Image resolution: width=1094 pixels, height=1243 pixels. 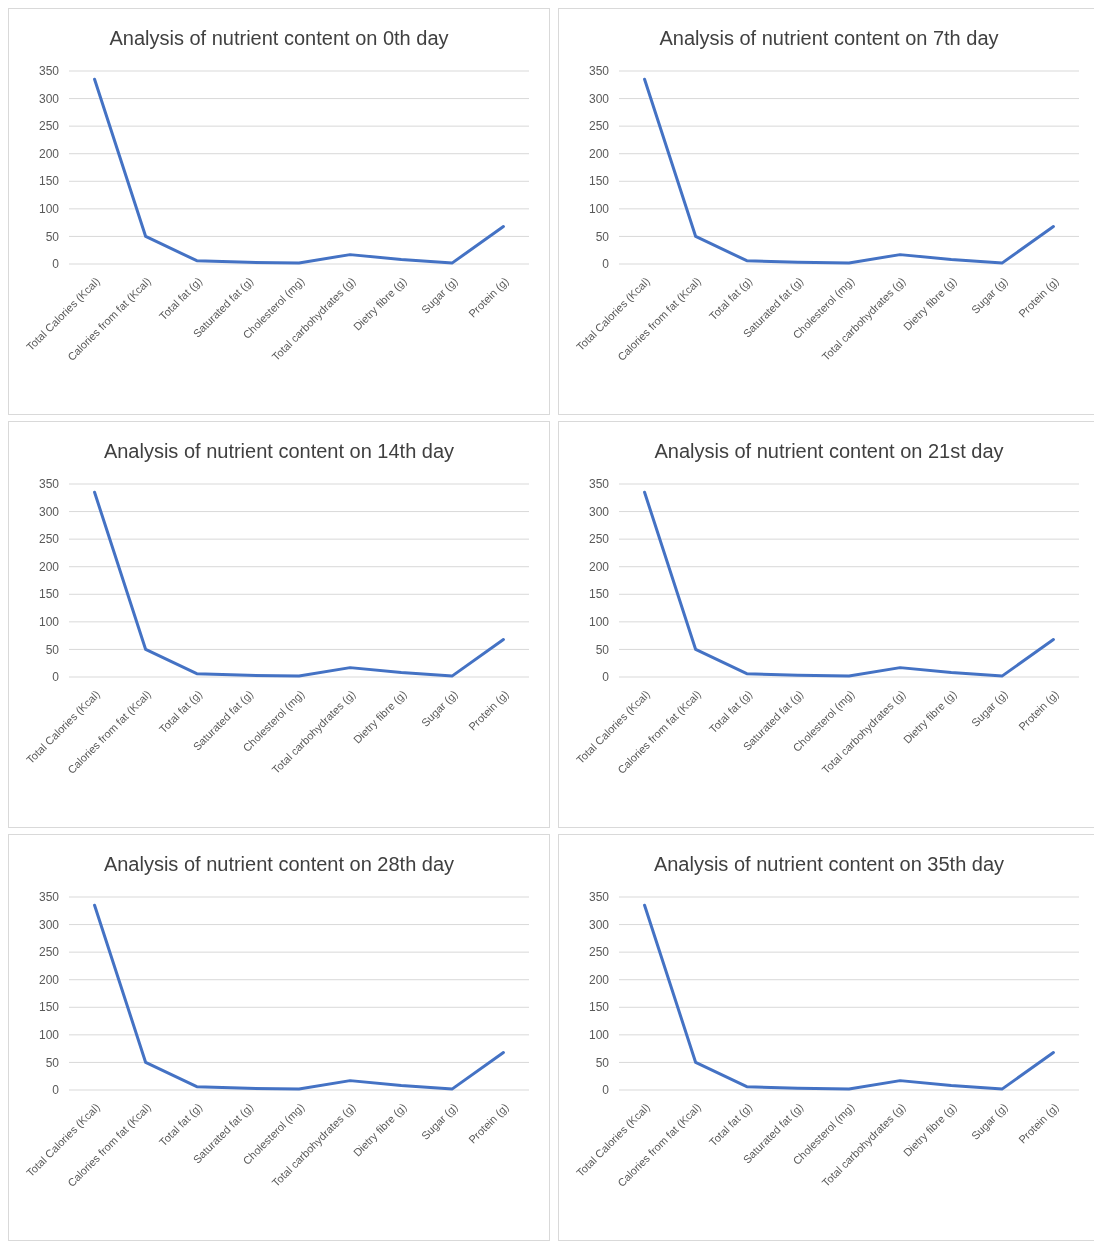 What do you see at coordinates (829, 864) in the screenshot?
I see `chart-title: Analysis of nutrient content on 35th day` at bounding box center [829, 864].